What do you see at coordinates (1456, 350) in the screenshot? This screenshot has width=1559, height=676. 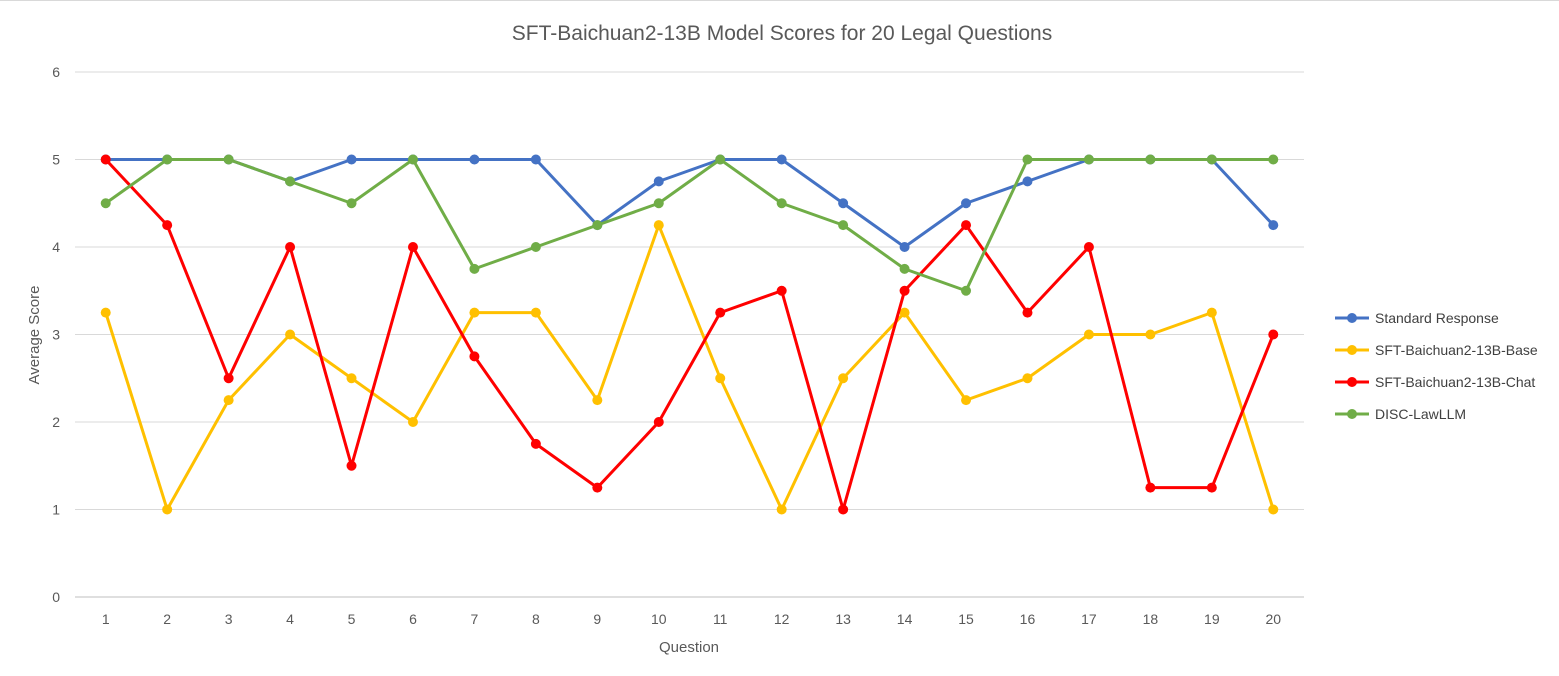 I see `legend-label: SFT-Baichuan2-13B-Base` at bounding box center [1456, 350].